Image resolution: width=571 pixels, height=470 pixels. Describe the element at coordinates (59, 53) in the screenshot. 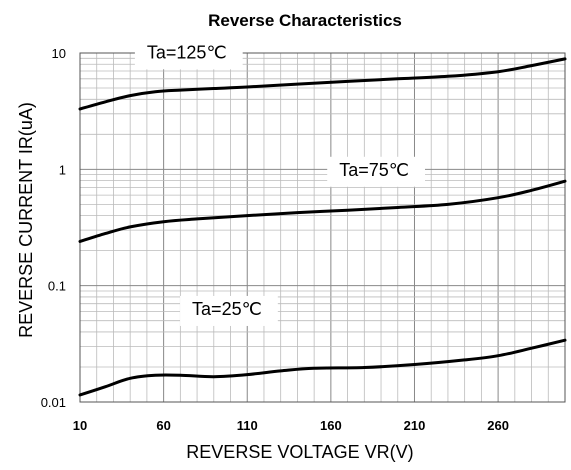

I see `y-tick-label: 10` at that location.